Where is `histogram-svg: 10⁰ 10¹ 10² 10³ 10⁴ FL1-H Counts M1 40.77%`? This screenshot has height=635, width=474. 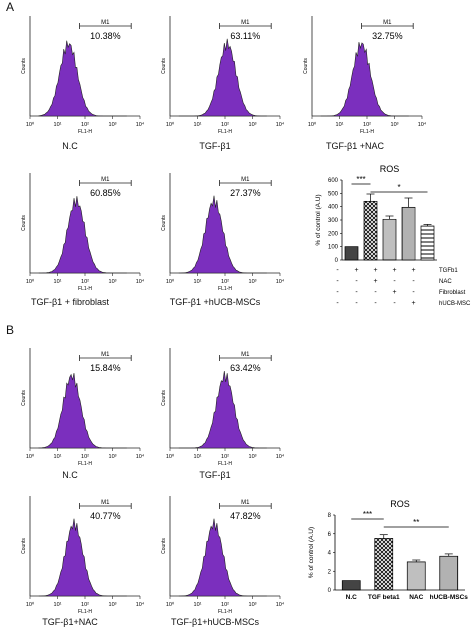 histogram-svg: 10⁰ 10¹ 10² 10³ 10⁴ FL1-H Counts M1 40.77% is located at coordinates (83, 555).